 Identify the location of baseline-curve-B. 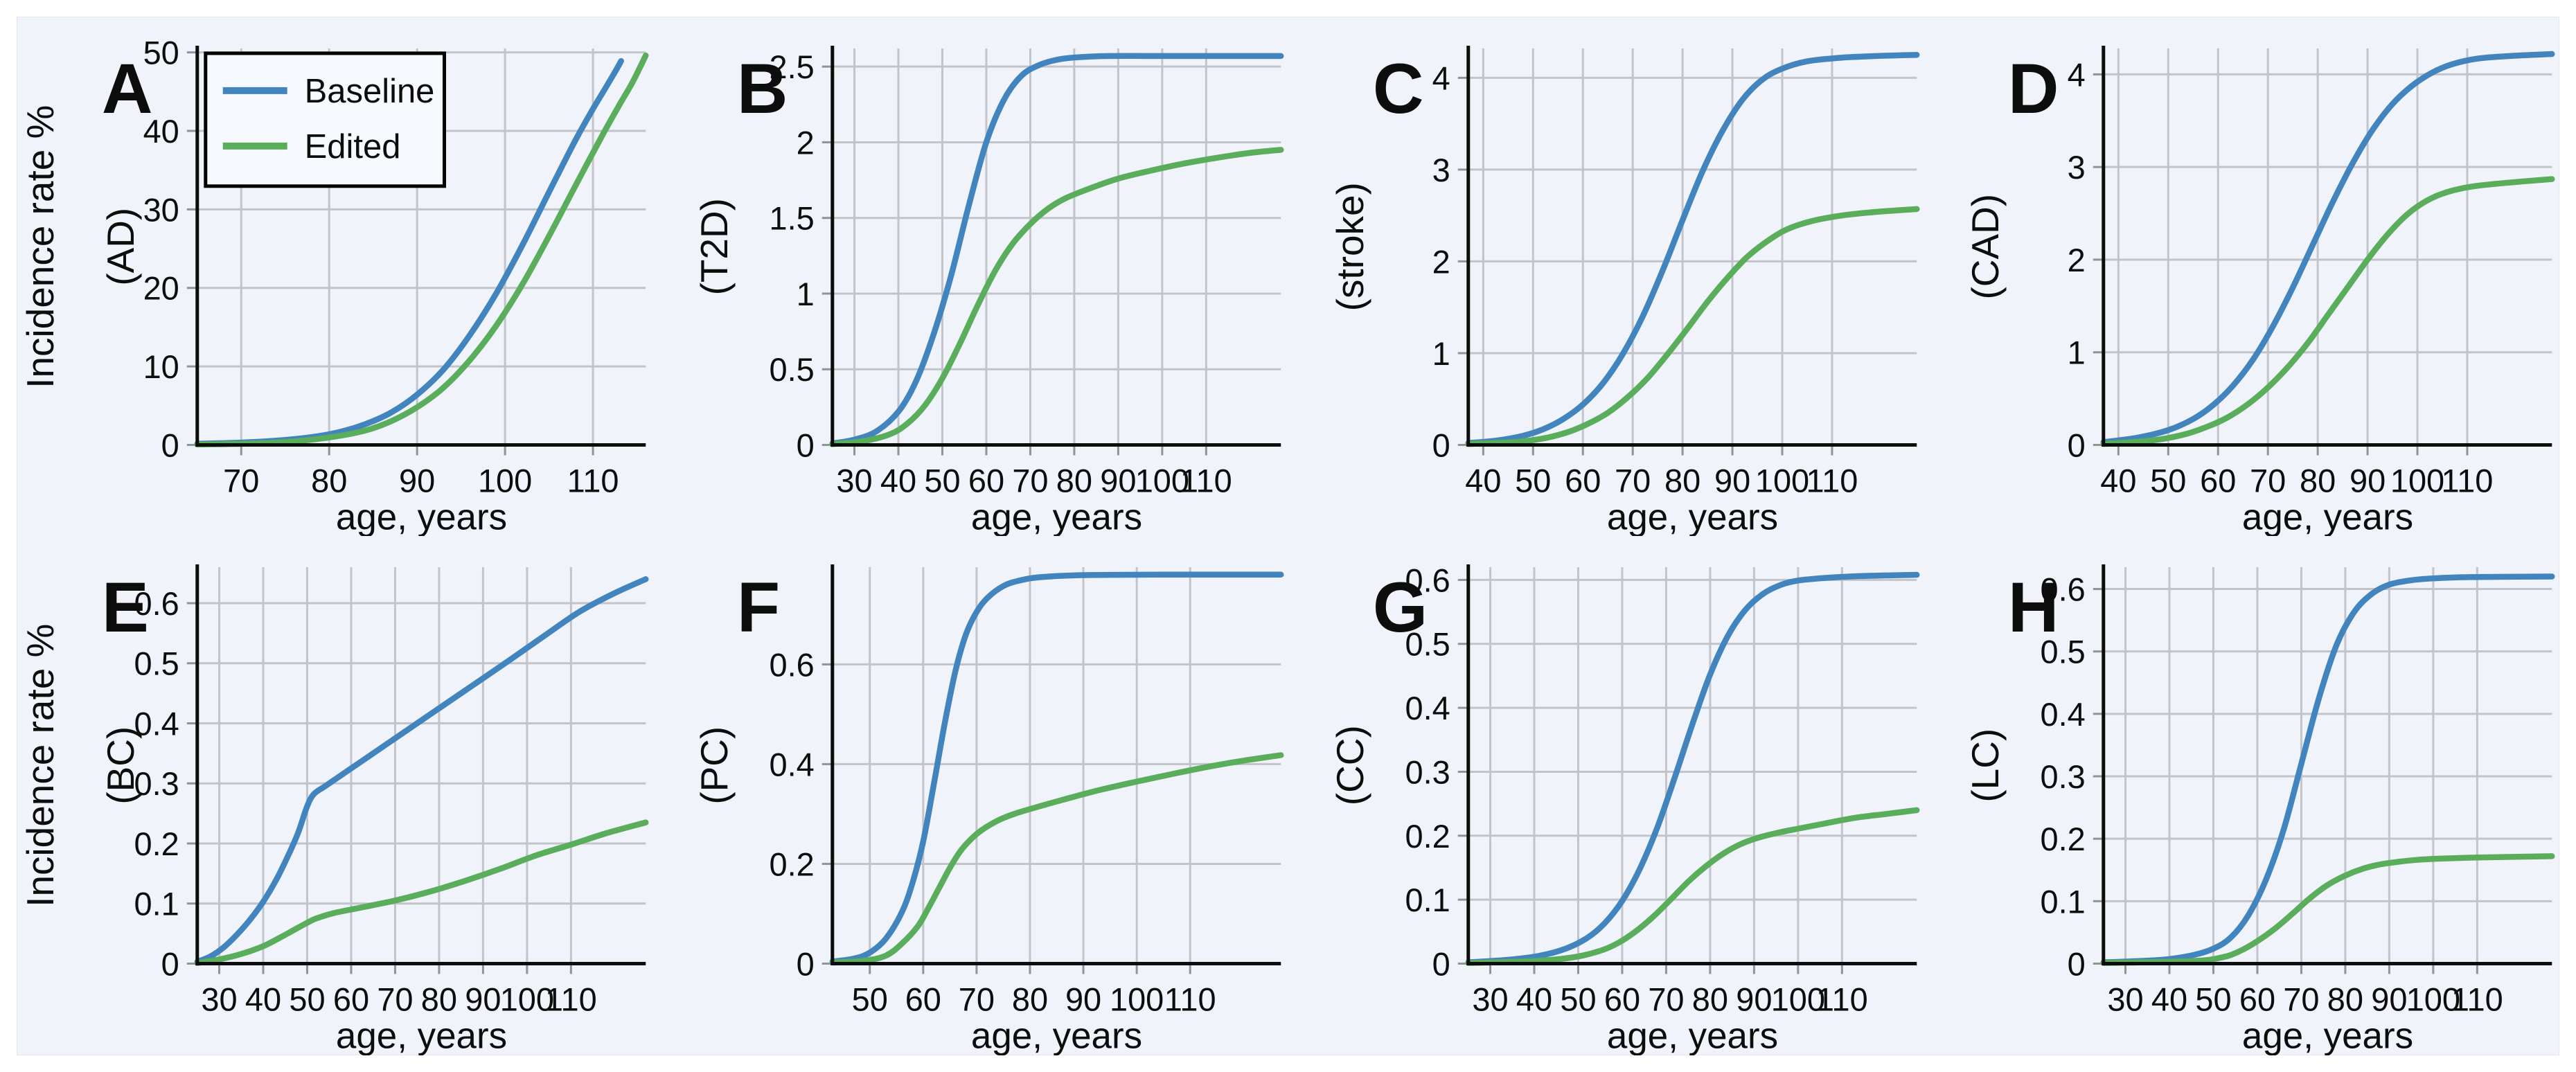
(1056, 250).